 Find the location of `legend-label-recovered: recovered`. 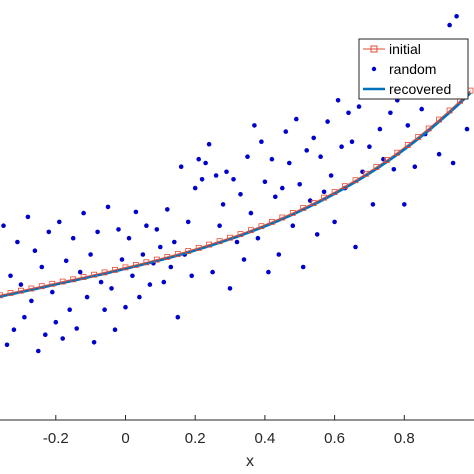

legend-label-recovered: recovered is located at coordinates (420, 89).